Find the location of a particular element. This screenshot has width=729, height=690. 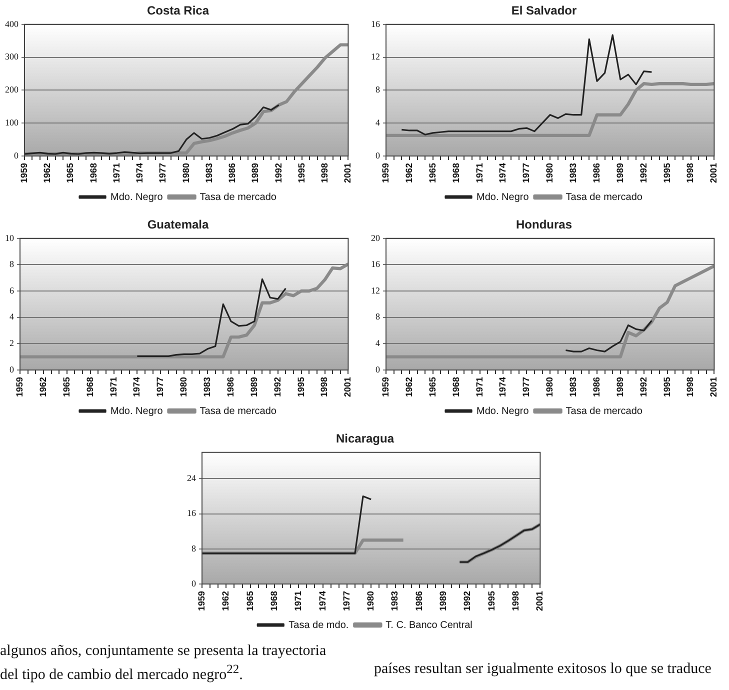

y-tick-label: 300 is located at coordinates (12, 57).